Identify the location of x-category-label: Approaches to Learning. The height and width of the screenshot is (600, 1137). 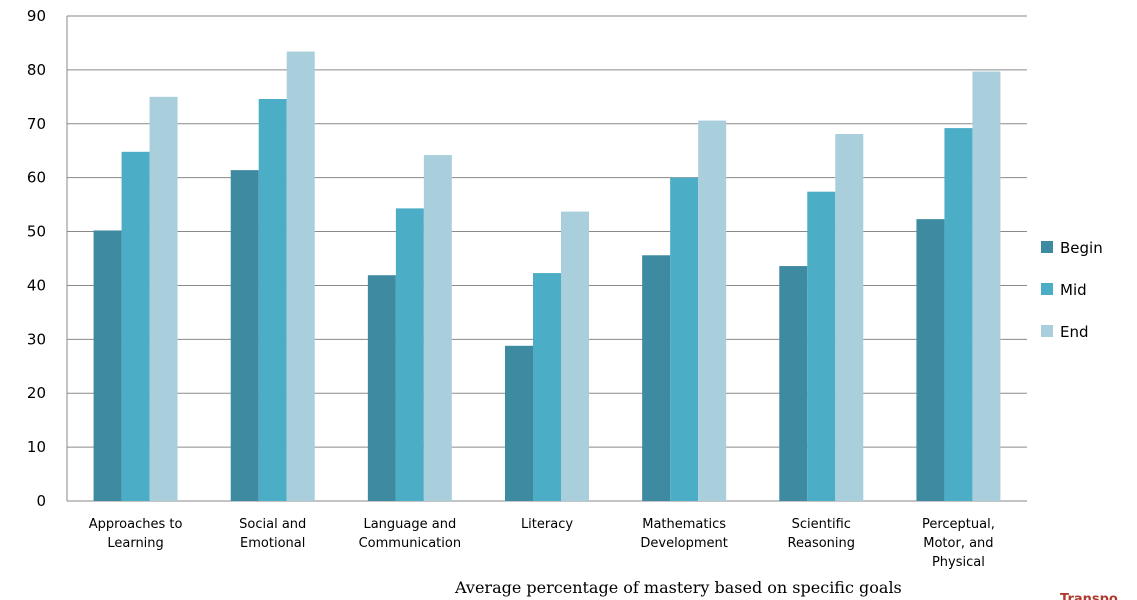
(136, 534).